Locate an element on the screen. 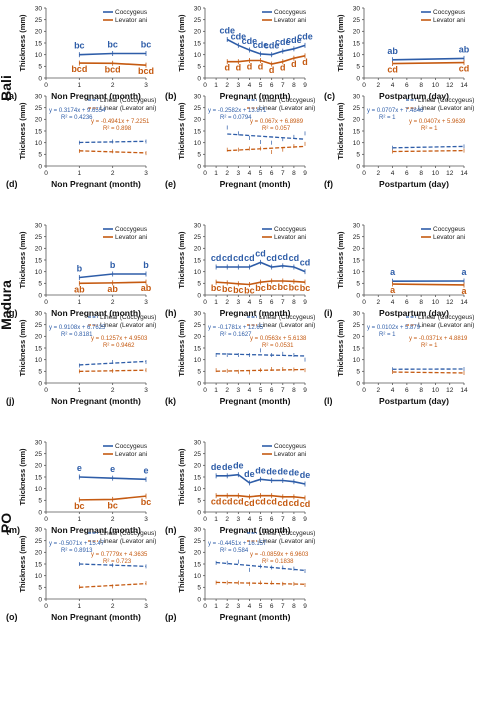 The width and height of the screenshot is (500, 727). trendline-levator is located at coordinates (266, 148).